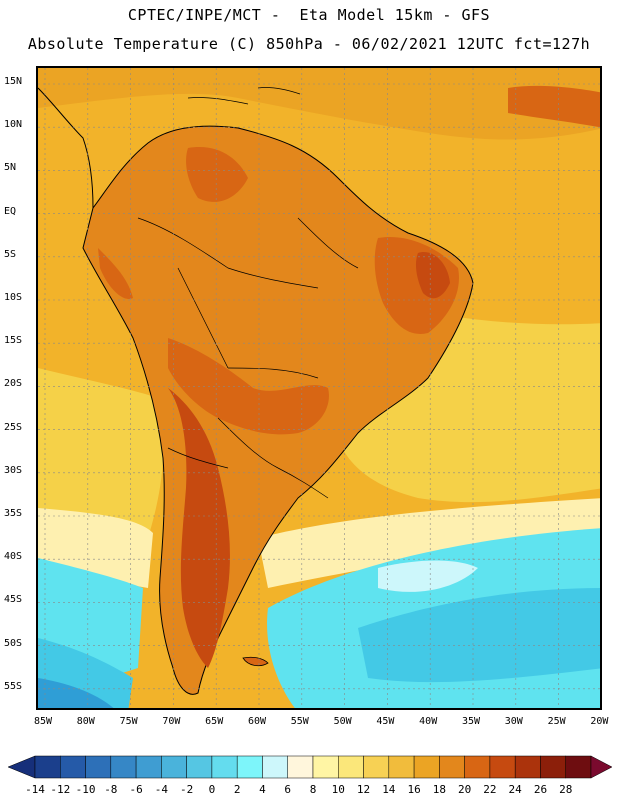 This screenshot has height=804, width=618. I want to click on pacific-mid-field, so click(101, 458).